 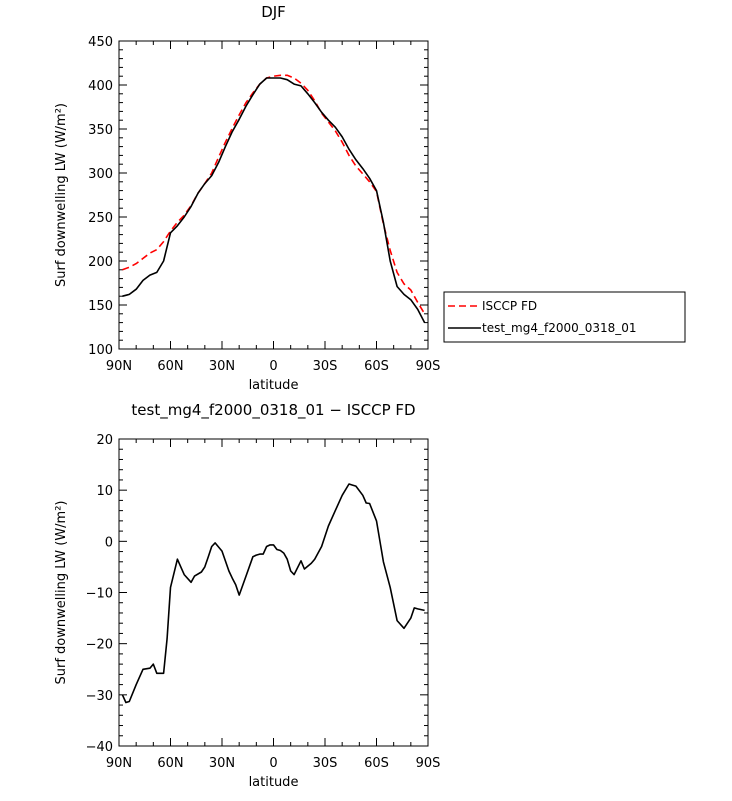 What do you see at coordinates (99, 594) in the screenshot?
I see `y-tick-label: −10` at bounding box center [99, 594].